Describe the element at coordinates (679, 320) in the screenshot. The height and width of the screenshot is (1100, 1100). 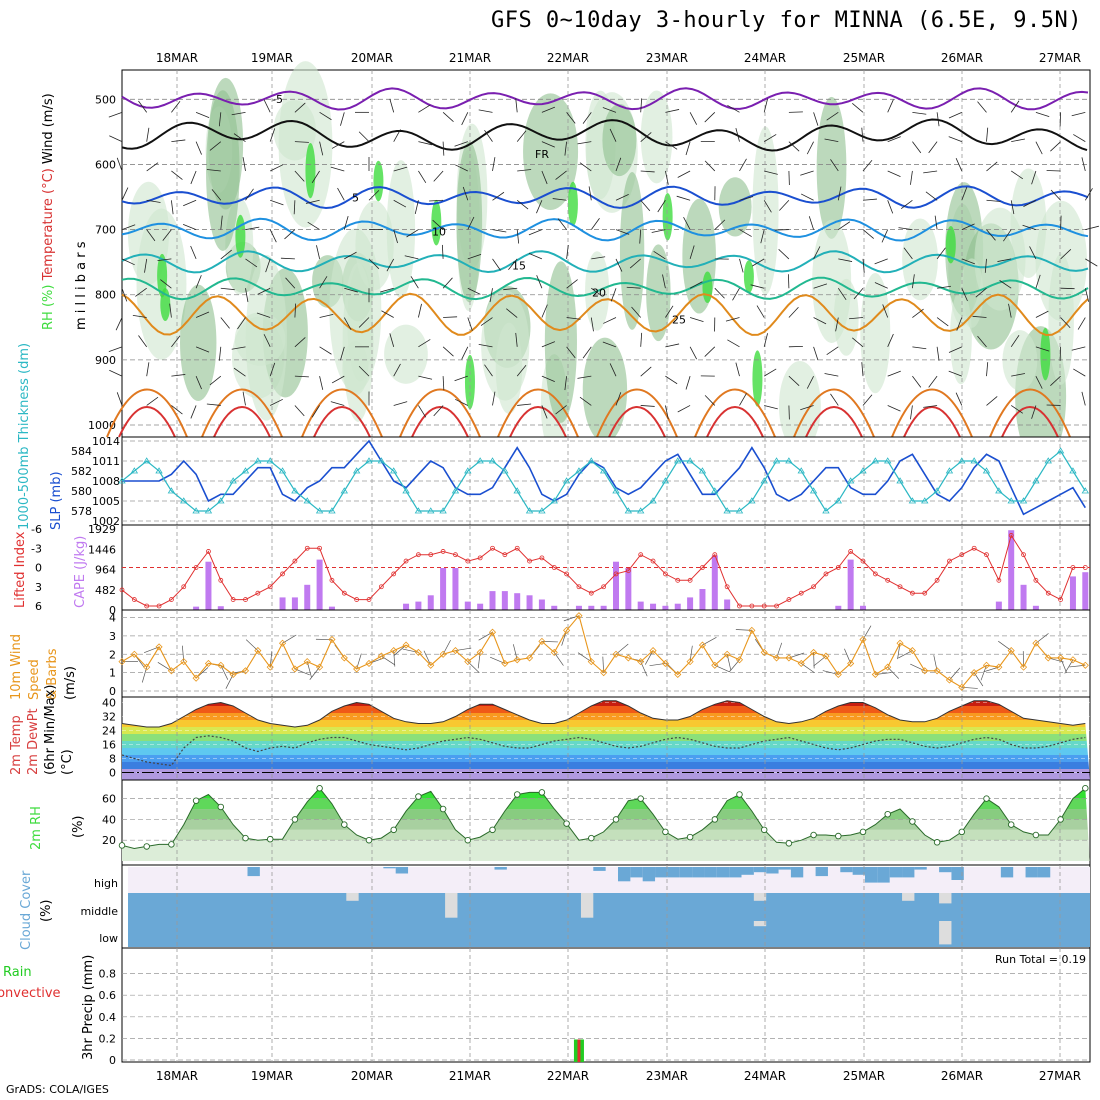
I see `temperature-contour-label: 25` at that location.